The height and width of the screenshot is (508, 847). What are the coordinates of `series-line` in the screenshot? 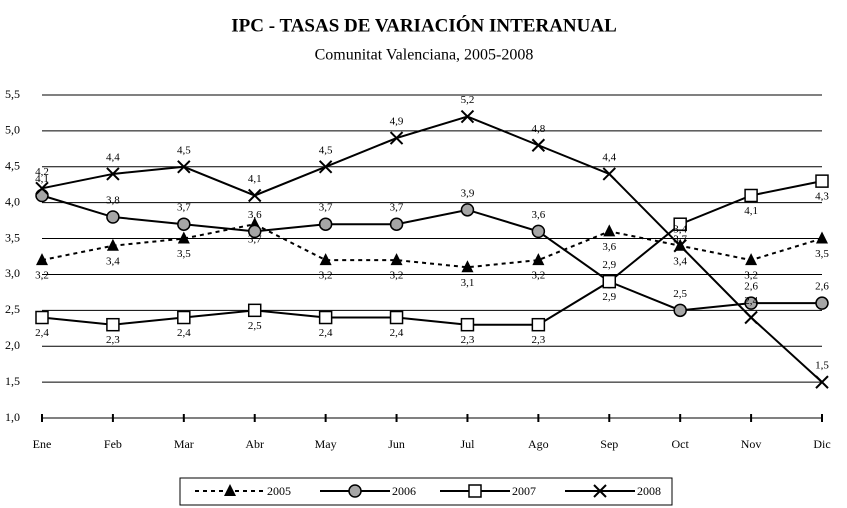 It's located at (432, 246).